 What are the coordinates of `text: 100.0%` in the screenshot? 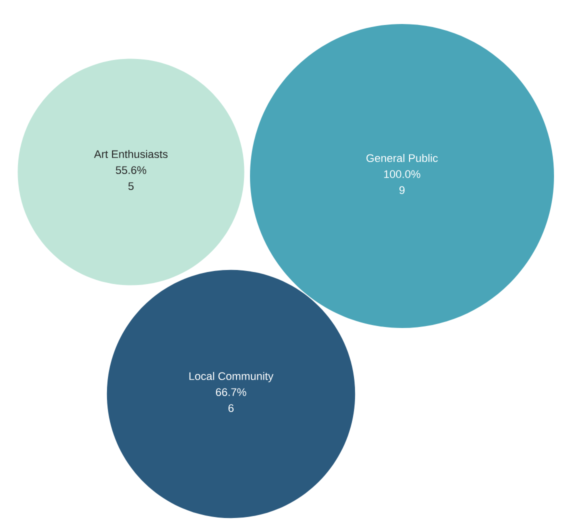 It's located at (402, 174).